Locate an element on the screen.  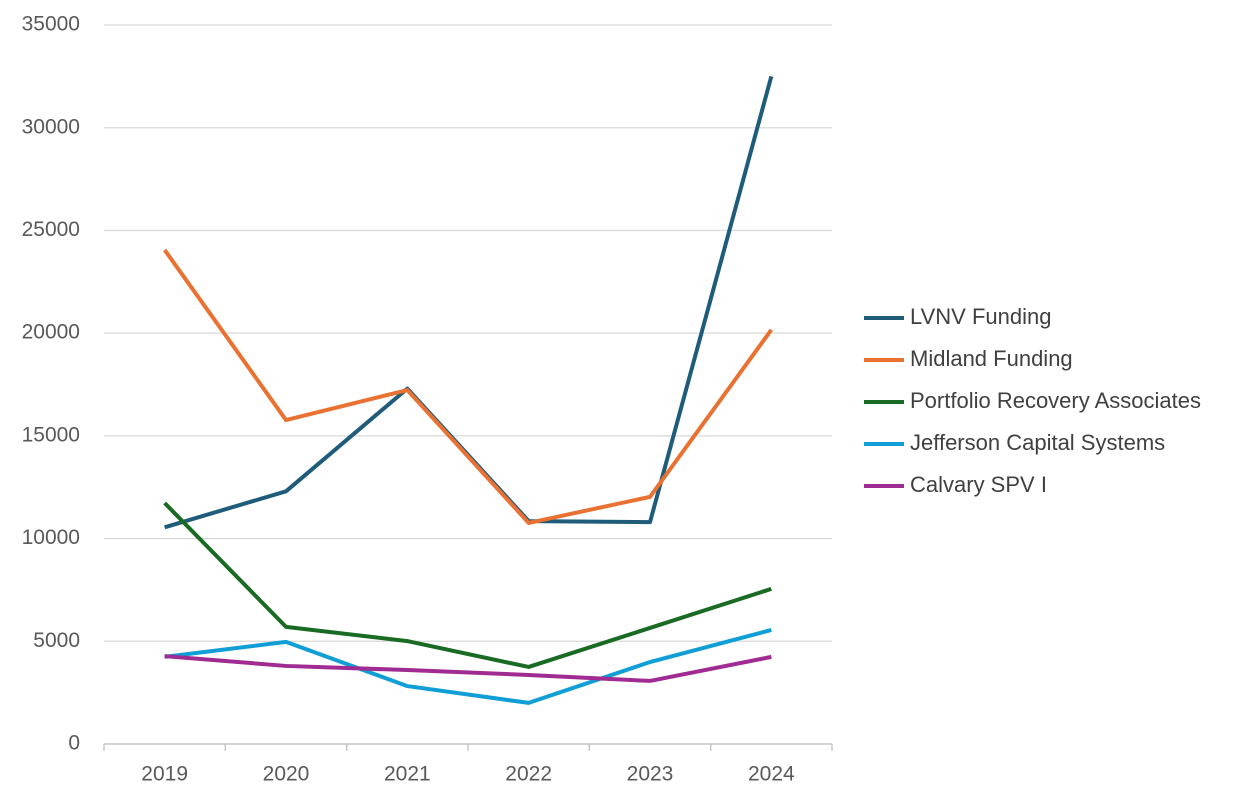
legend-label: Jefferson Capital Systems is located at coordinates (1037, 442).